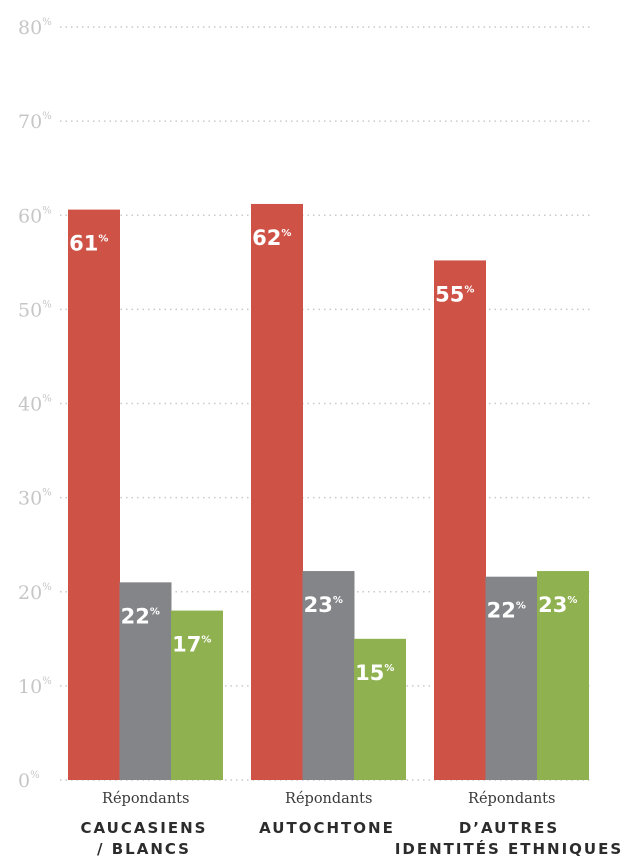 This screenshot has width=638, height=859. What do you see at coordinates (35, 122) in the screenshot?
I see `y-tick-label: 70%` at bounding box center [35, 122].